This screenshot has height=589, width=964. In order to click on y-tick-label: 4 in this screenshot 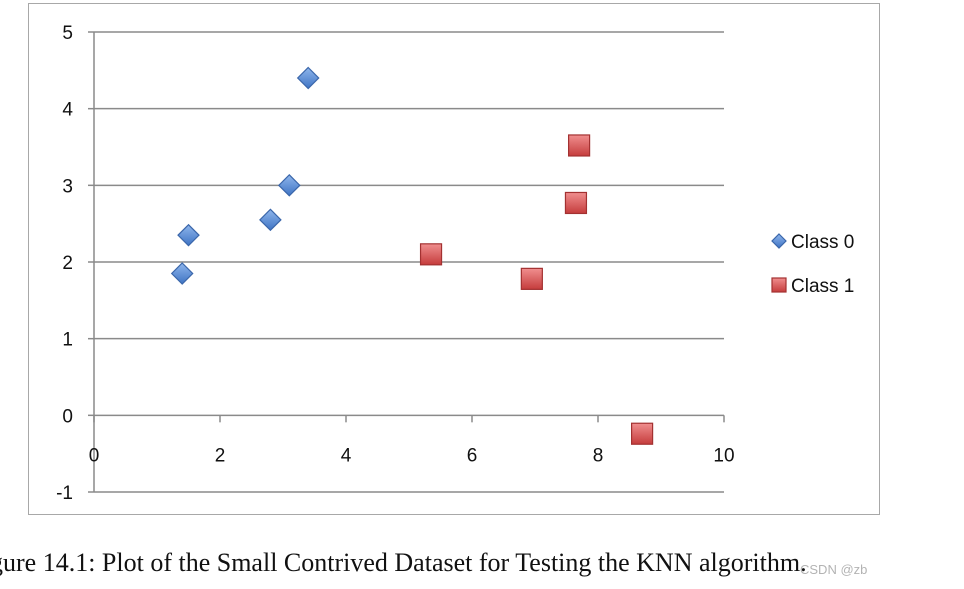, I will do `click(67, 110)`.